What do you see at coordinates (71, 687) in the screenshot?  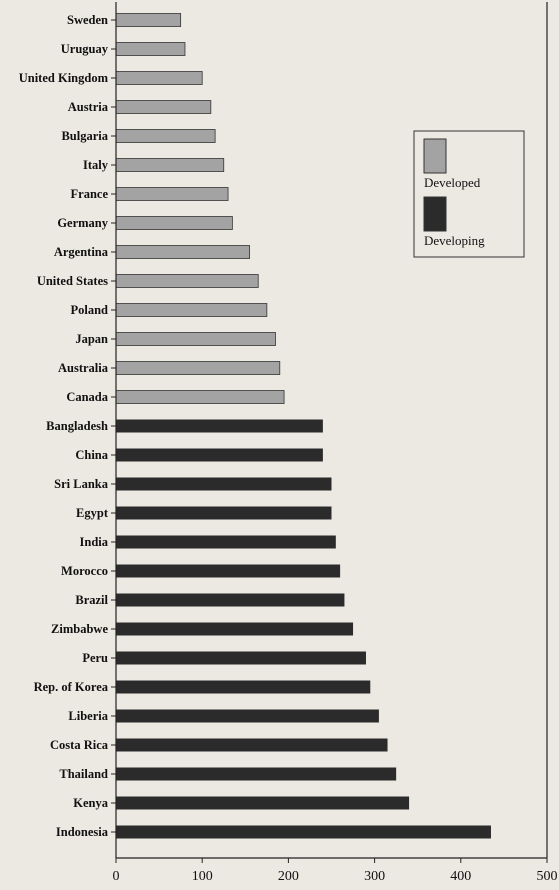 I see `category-label-rep-of-korea: Rep. of Korea` at bounding box center [71, 687].